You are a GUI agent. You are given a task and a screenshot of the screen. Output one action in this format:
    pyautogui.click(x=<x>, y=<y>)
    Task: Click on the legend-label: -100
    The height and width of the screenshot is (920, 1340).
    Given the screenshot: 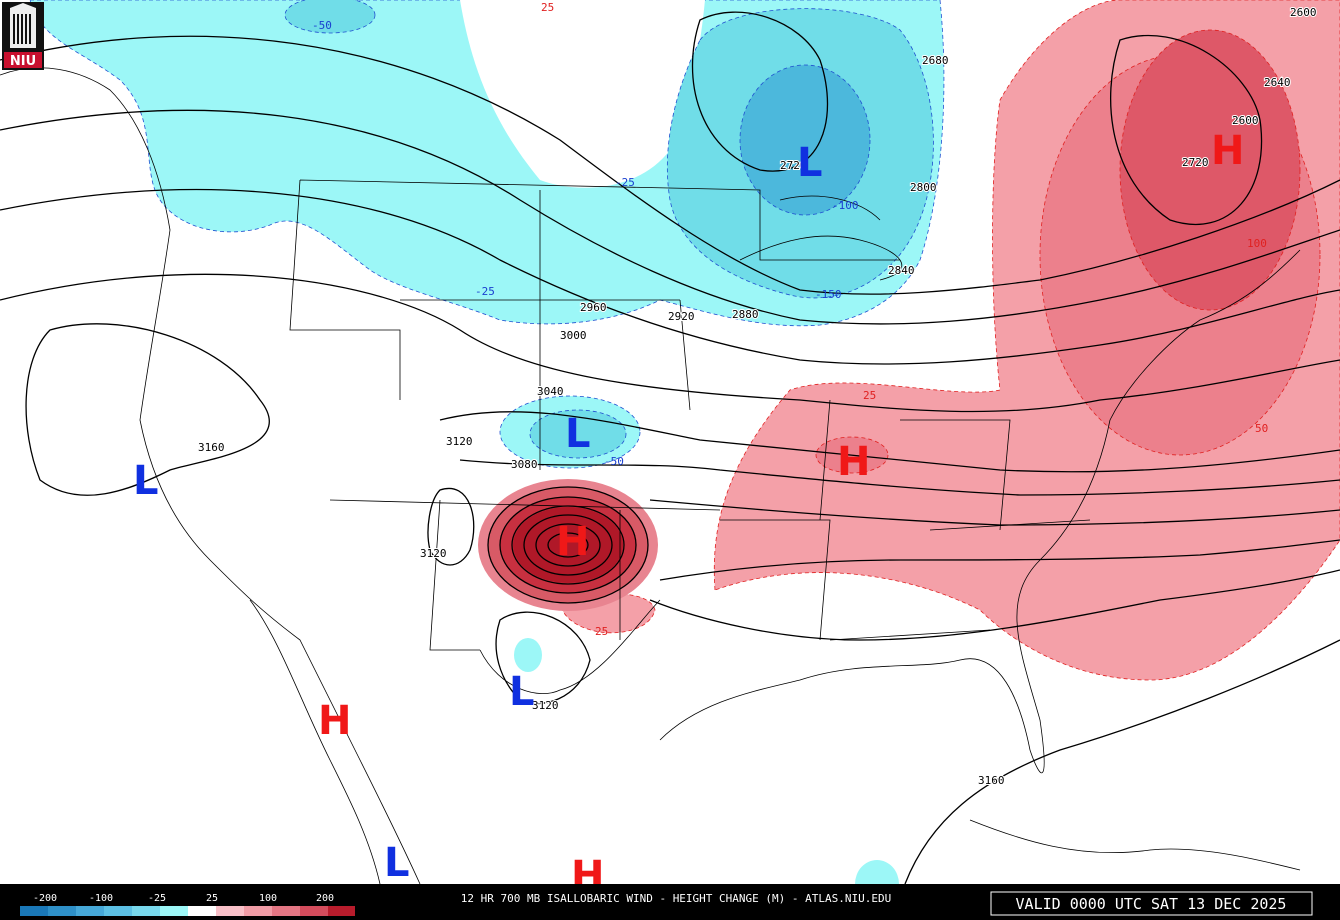 What is the action you would take?
    pyautogui.click(x=101, y=898)
    